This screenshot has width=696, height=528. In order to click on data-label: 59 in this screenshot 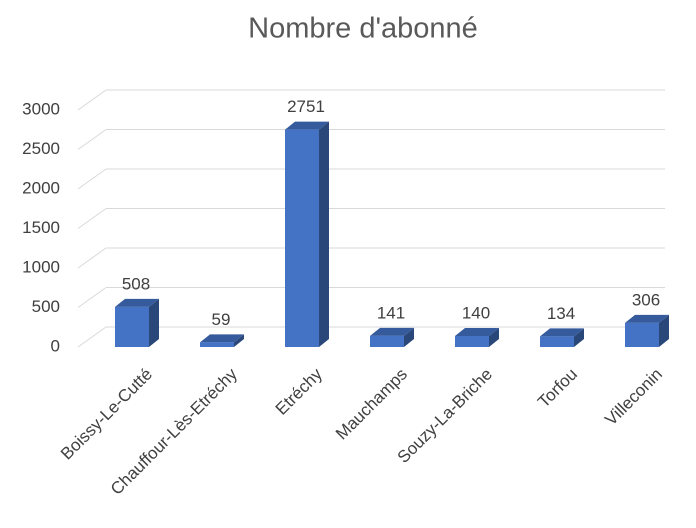, I will do `click(221, 319)`.